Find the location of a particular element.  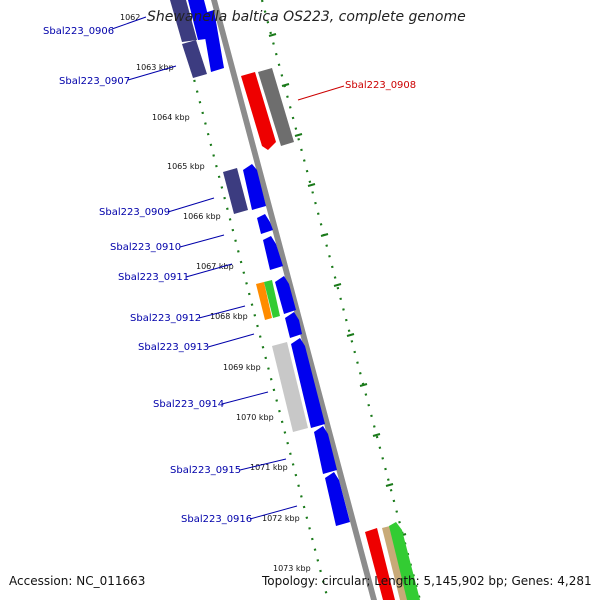

cds-0916-blue is located at coordinates (337, 499).